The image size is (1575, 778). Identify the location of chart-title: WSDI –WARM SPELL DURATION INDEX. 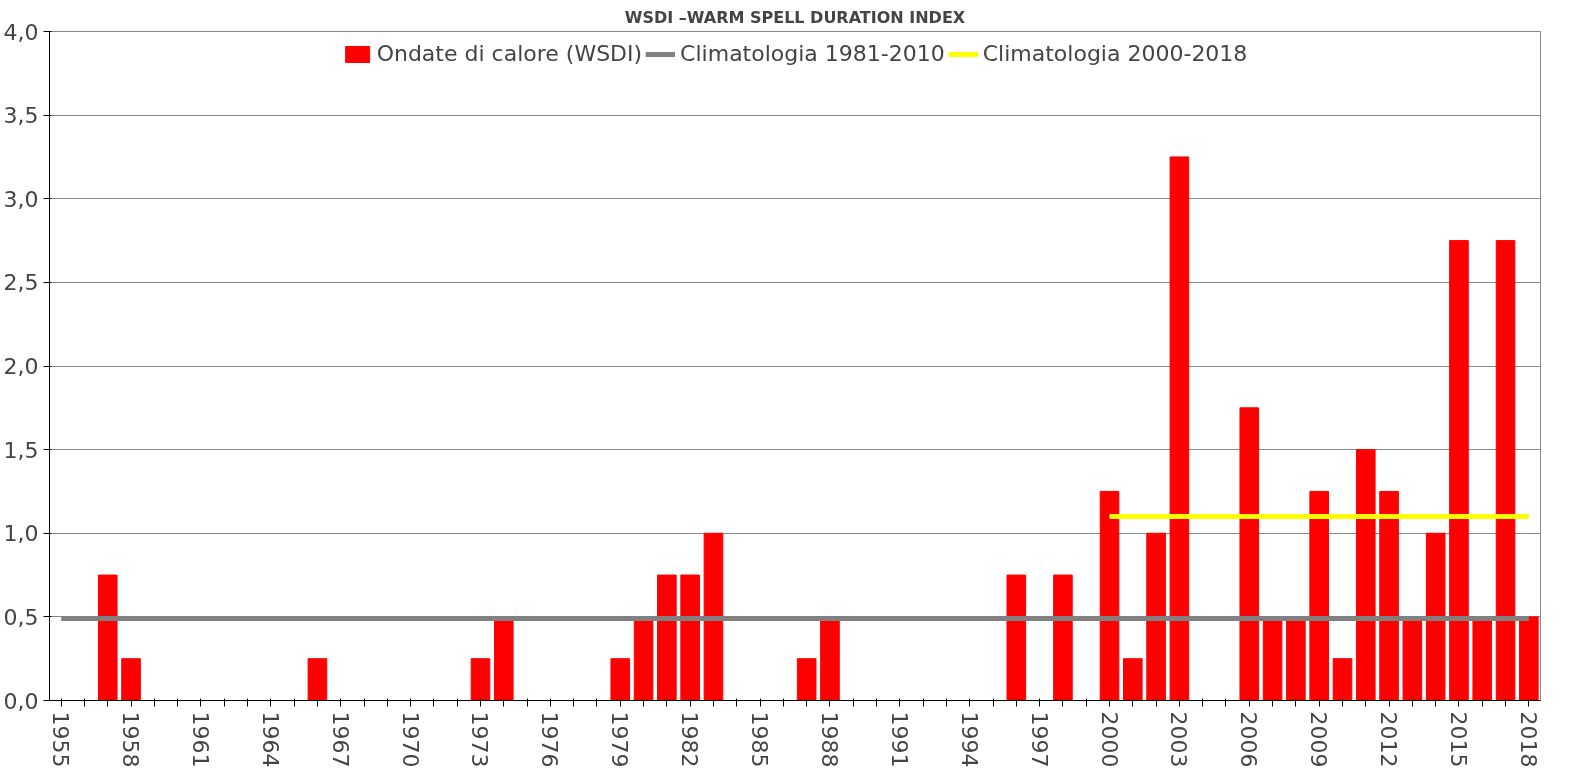
(795, 17).